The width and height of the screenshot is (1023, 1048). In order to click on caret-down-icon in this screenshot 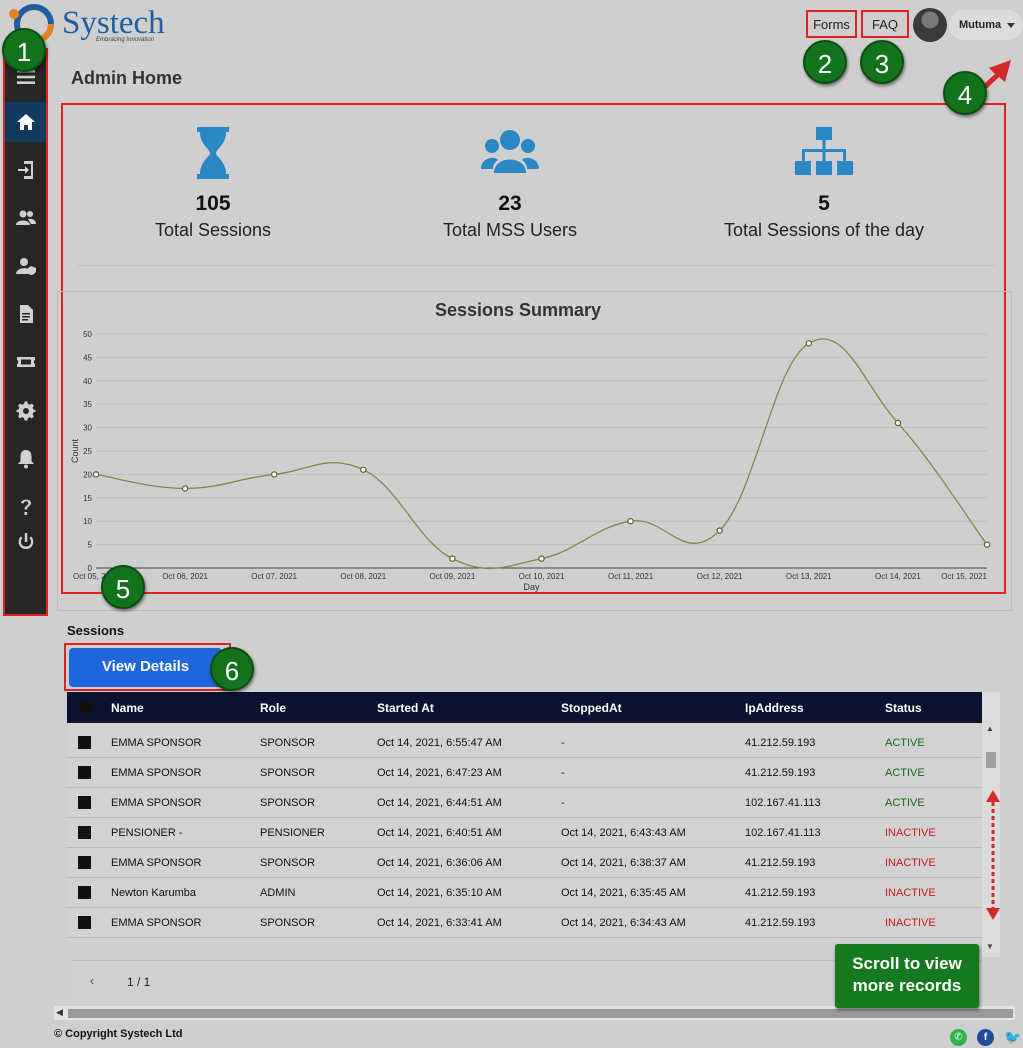, I will do `click(1011, 25)`.